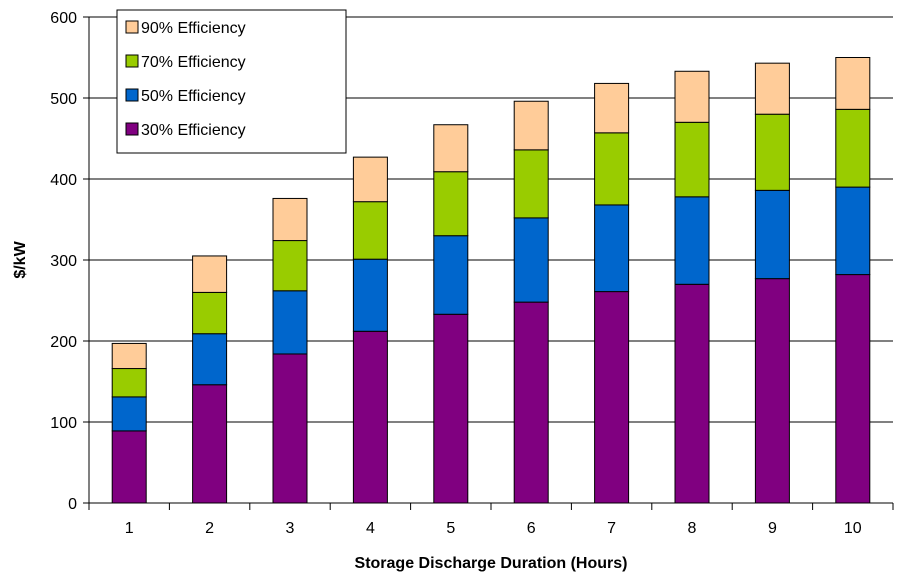 The width and height of the screenshot is (904, 580). What do you see at coordinates (531, 528) in the screenshot?
I see `x-tick-label: 6` at bounding box center [531, 528].